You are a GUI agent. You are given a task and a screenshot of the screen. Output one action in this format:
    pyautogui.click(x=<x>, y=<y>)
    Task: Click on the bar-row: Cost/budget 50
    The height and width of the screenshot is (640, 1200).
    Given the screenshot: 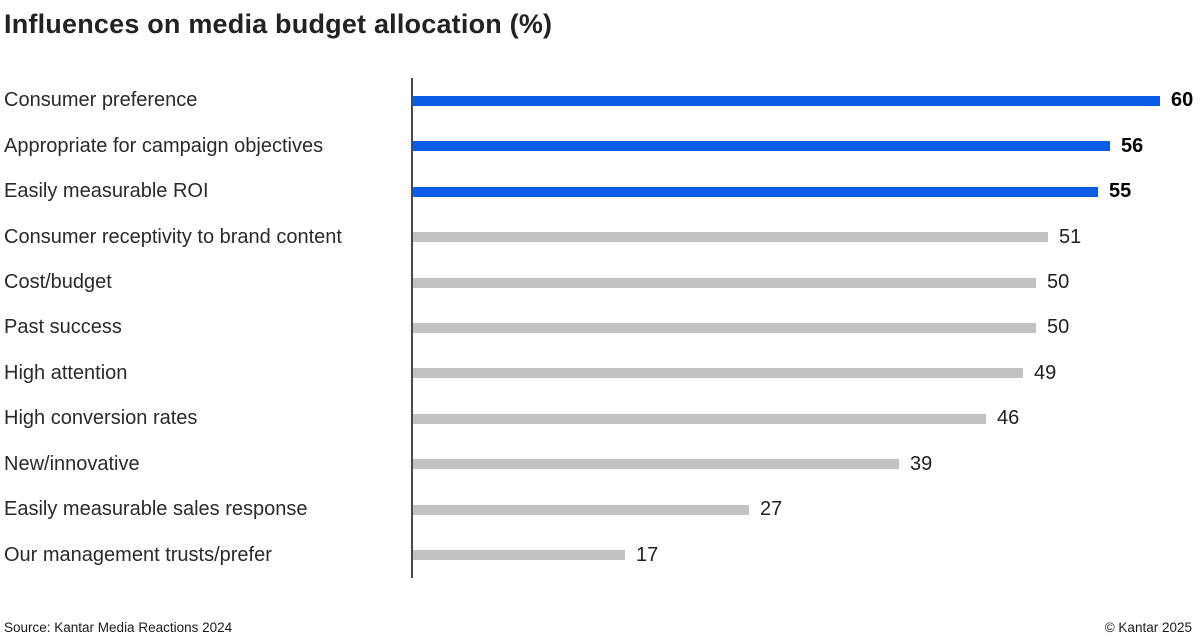 What is the action you would take?
    pyautogui.click(x=600, y=282)
    